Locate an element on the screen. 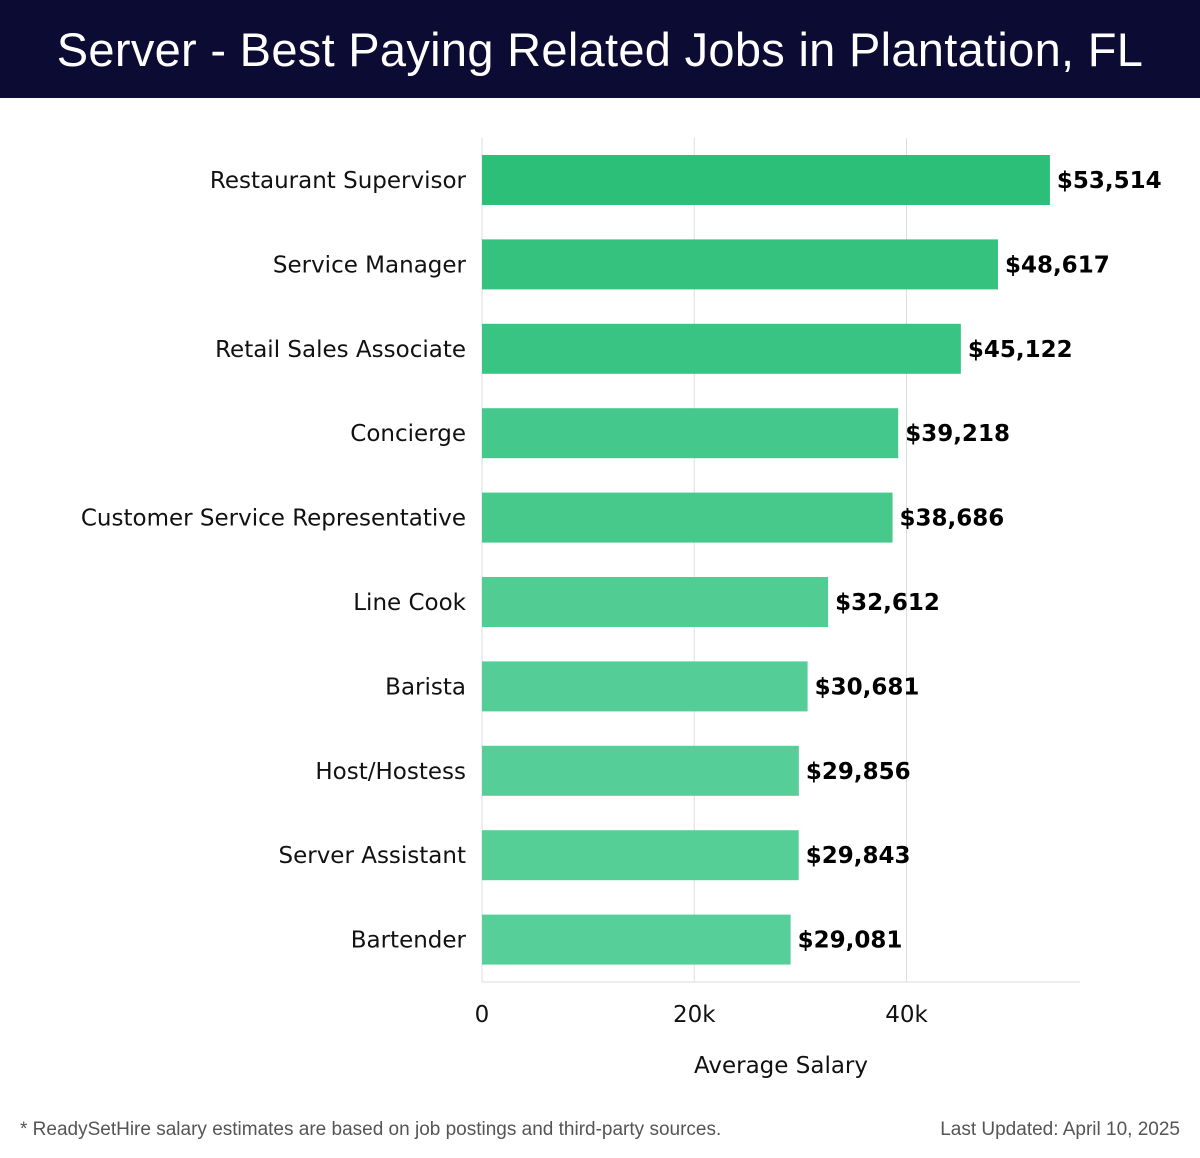  value-label: $38,686 is located at coordinates (952, 519).